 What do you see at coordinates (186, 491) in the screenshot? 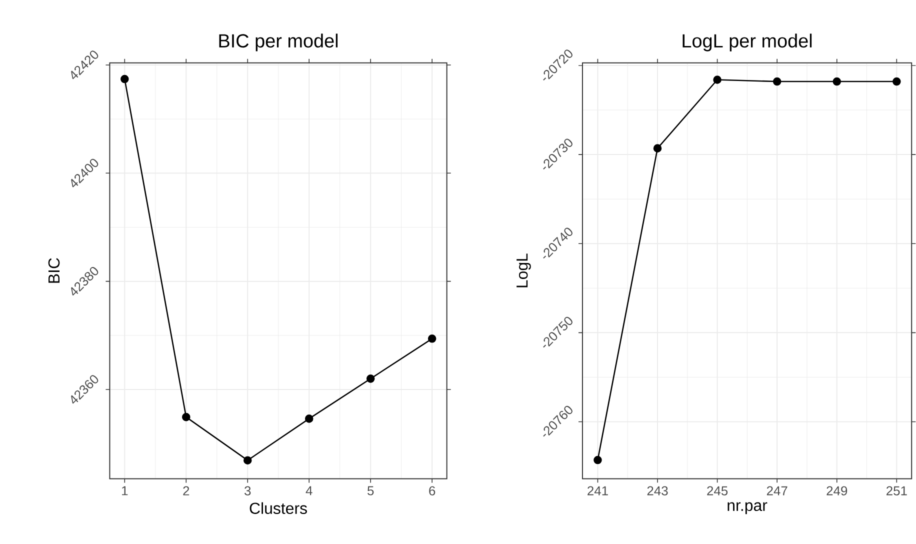
I see `x-tick-label: 2` at bounding box center [186, 491].